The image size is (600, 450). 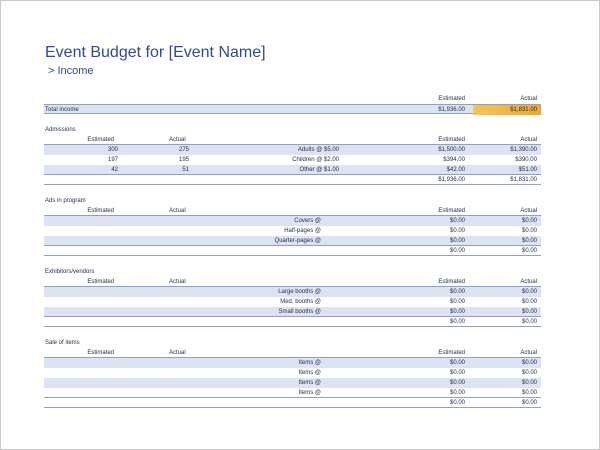 What do you see at coordinates (523, 150) in the screenshot?
I see `amount-actual: $1,390.00` at bounding box center [523, 150].